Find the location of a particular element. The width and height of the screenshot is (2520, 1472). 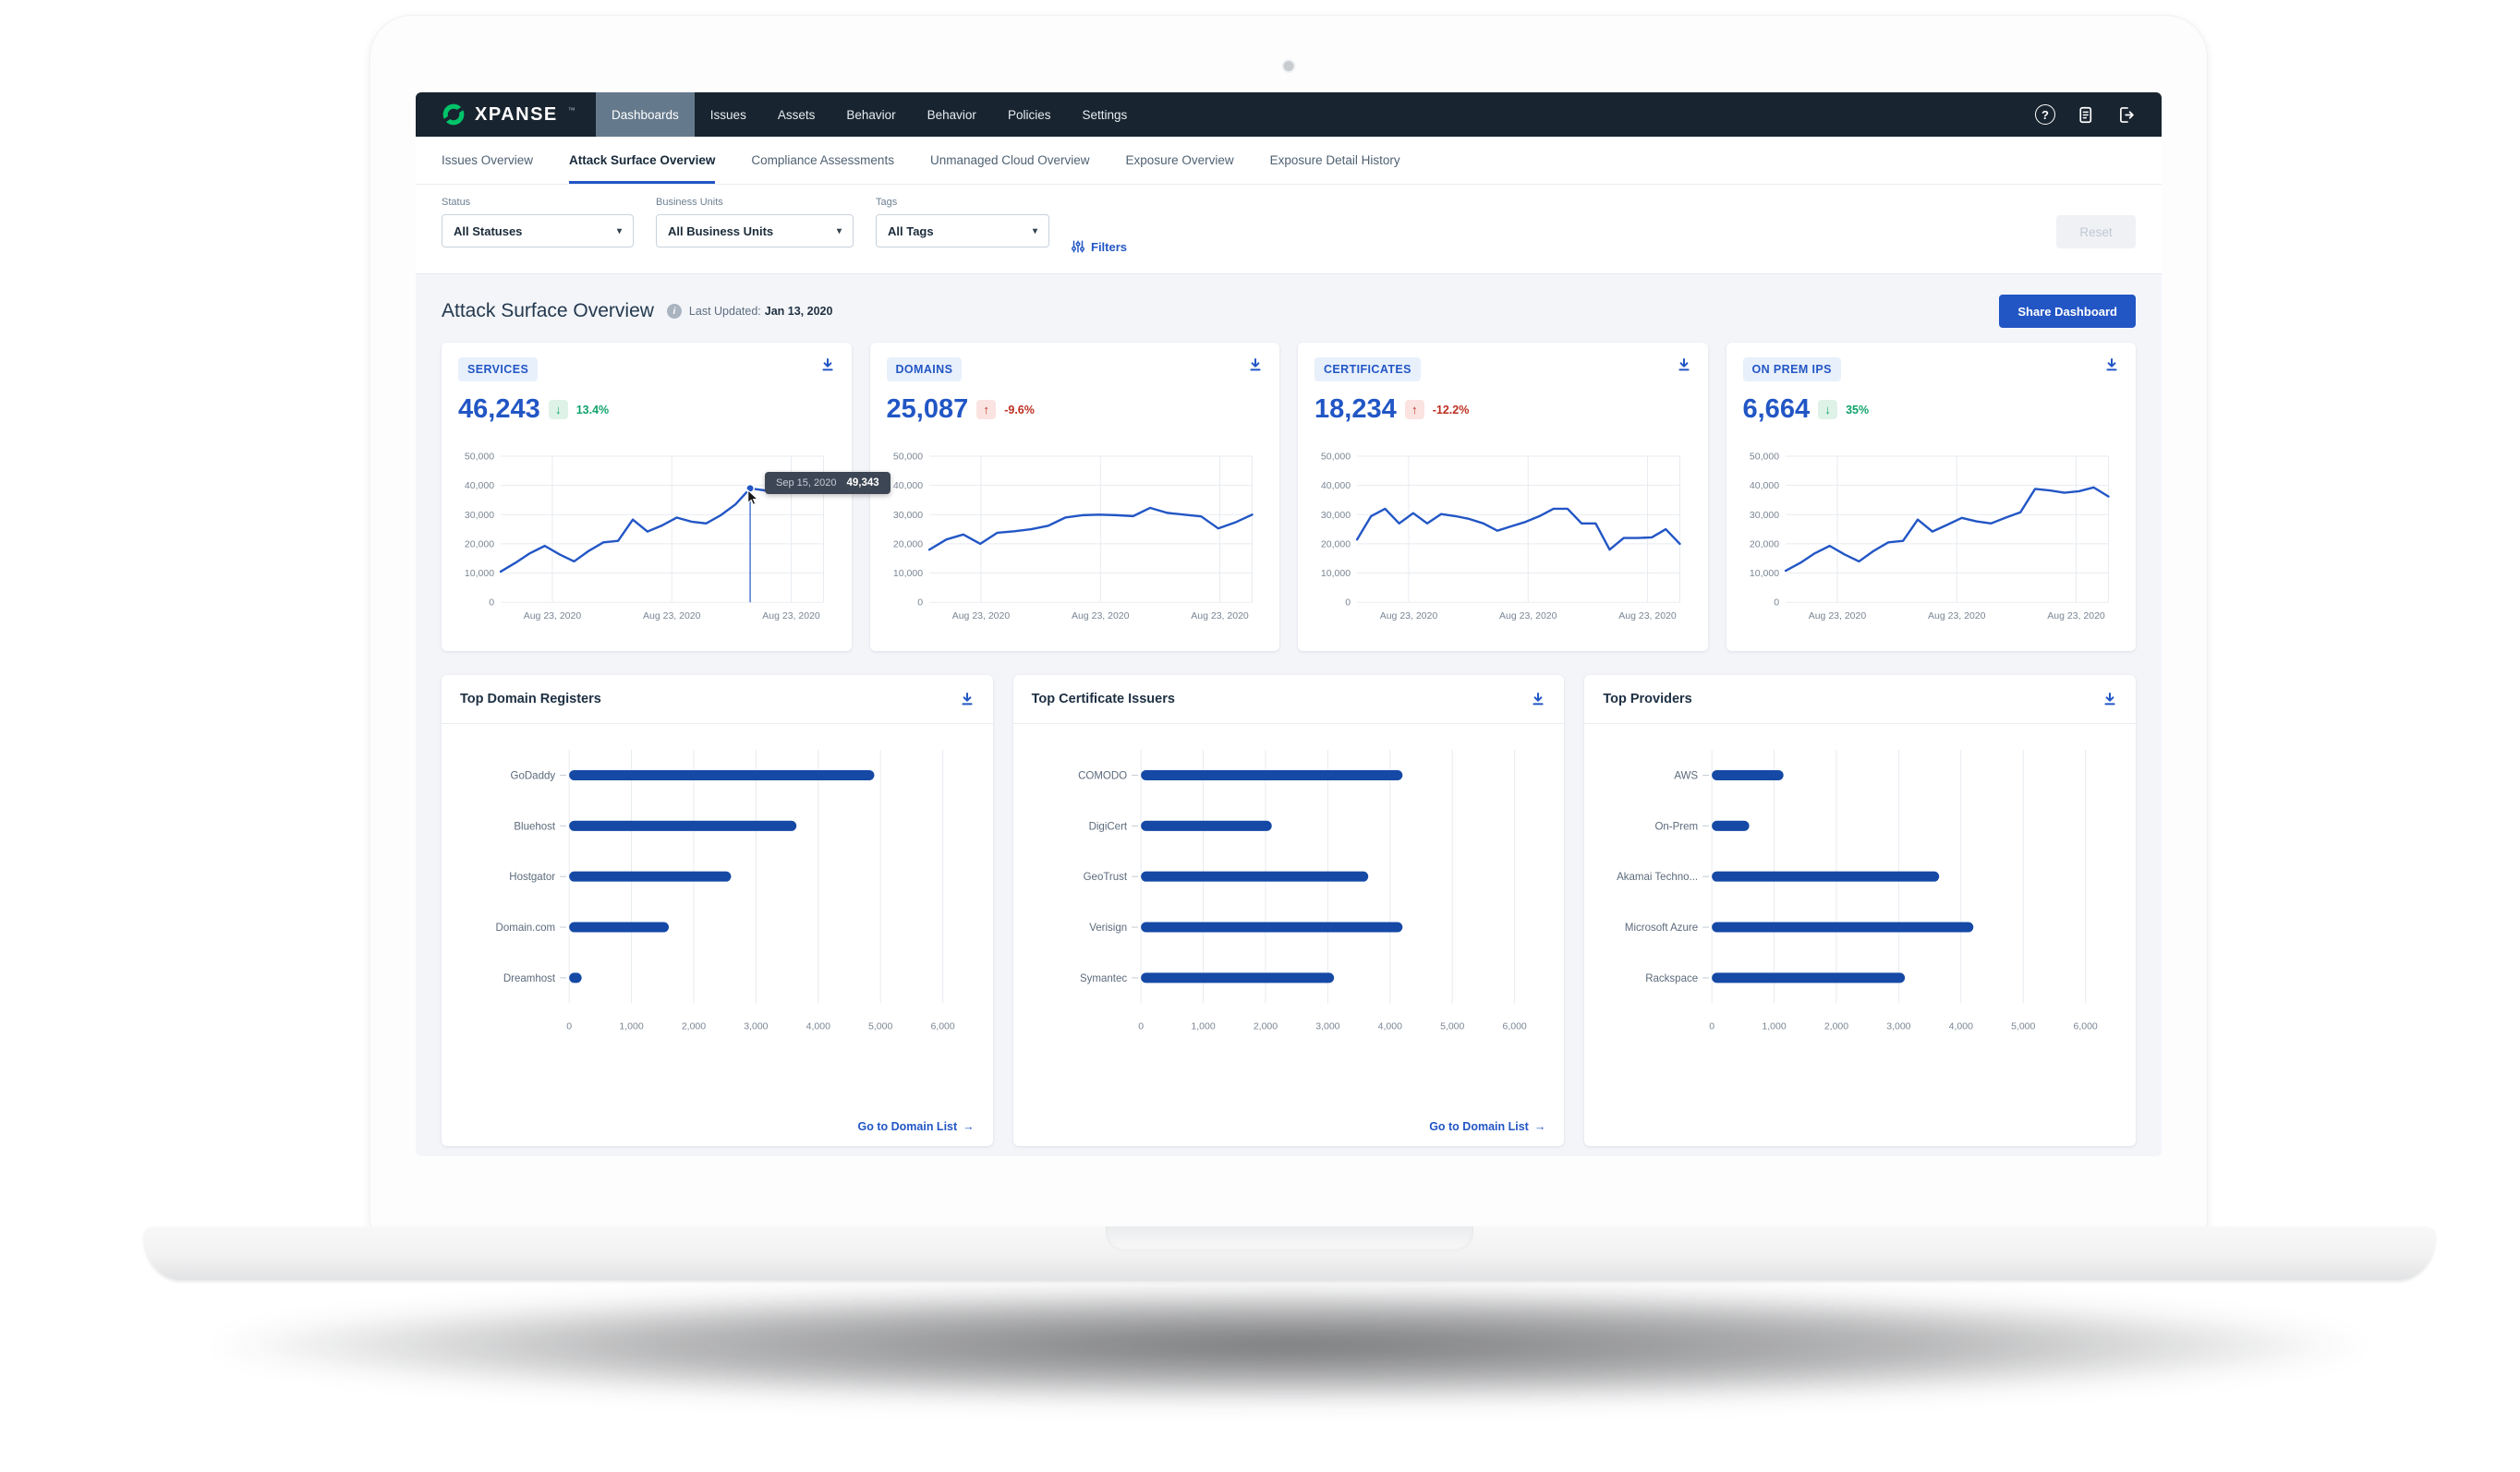

tab-exposure-detail-history: Exposure Detail History is located at coordinates (1334, 160).